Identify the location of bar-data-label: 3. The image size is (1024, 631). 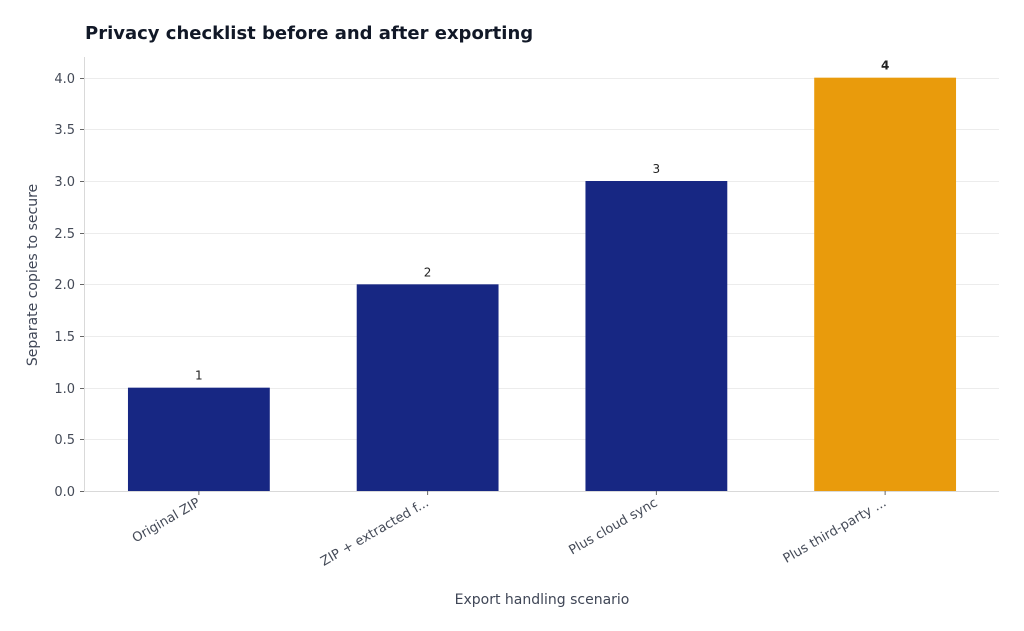
(657, 169).